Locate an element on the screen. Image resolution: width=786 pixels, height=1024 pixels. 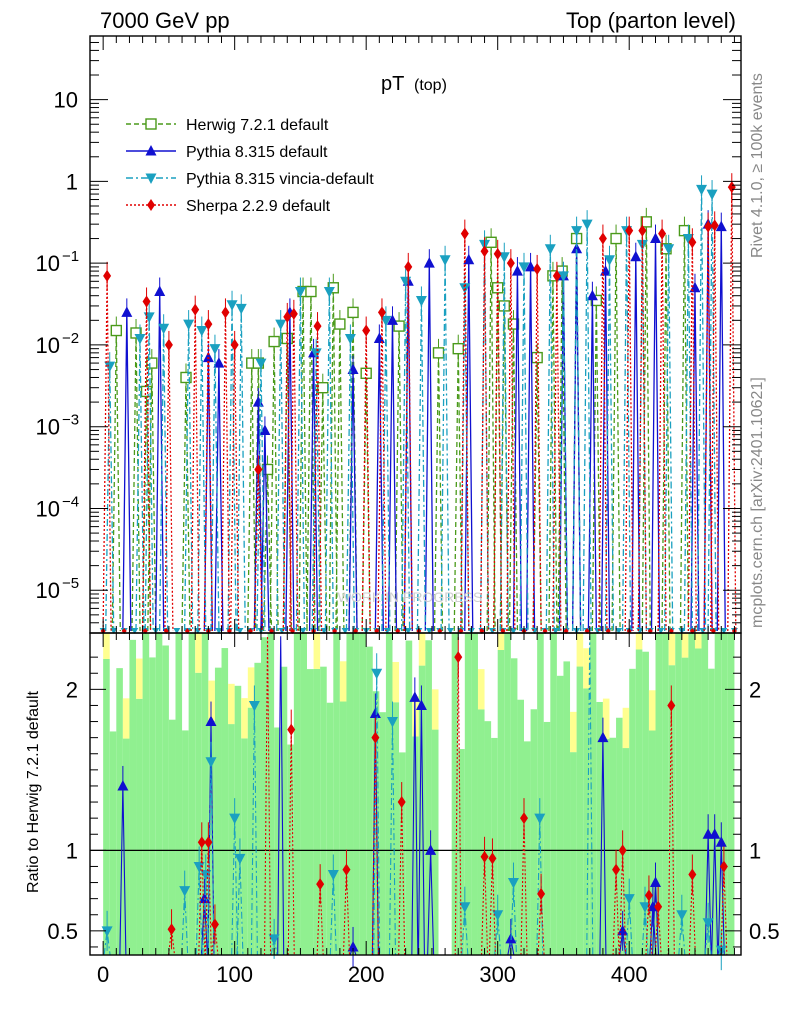
ratio-y-tick-label-right: 1 is located at coordinates (755, 850).